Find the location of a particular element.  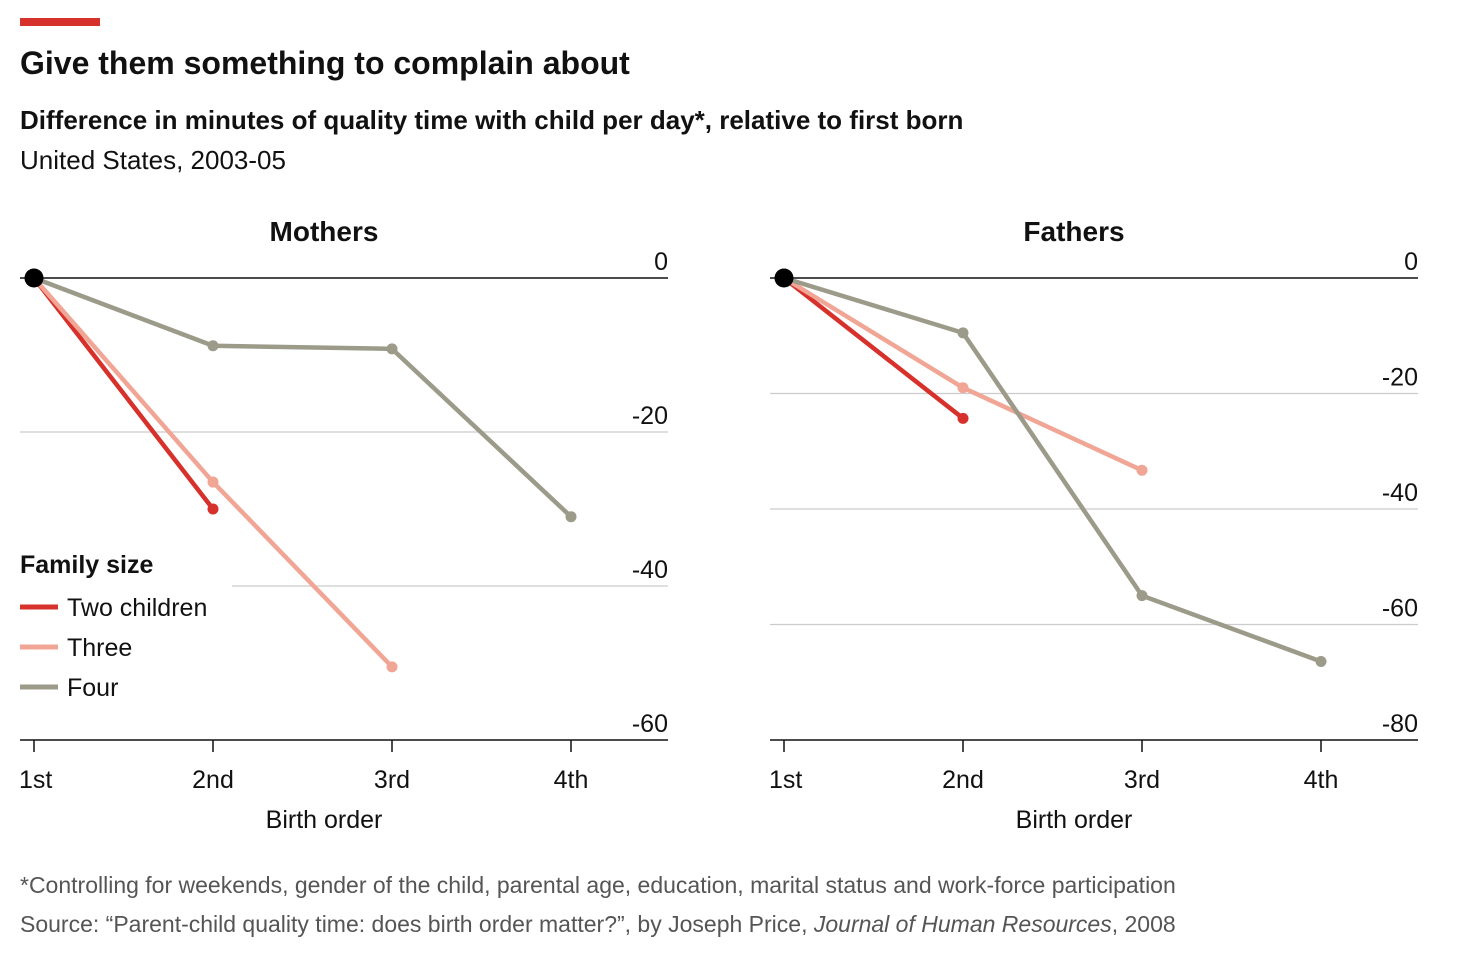

panel-title: Mothers is located at coordinates (324, 231).